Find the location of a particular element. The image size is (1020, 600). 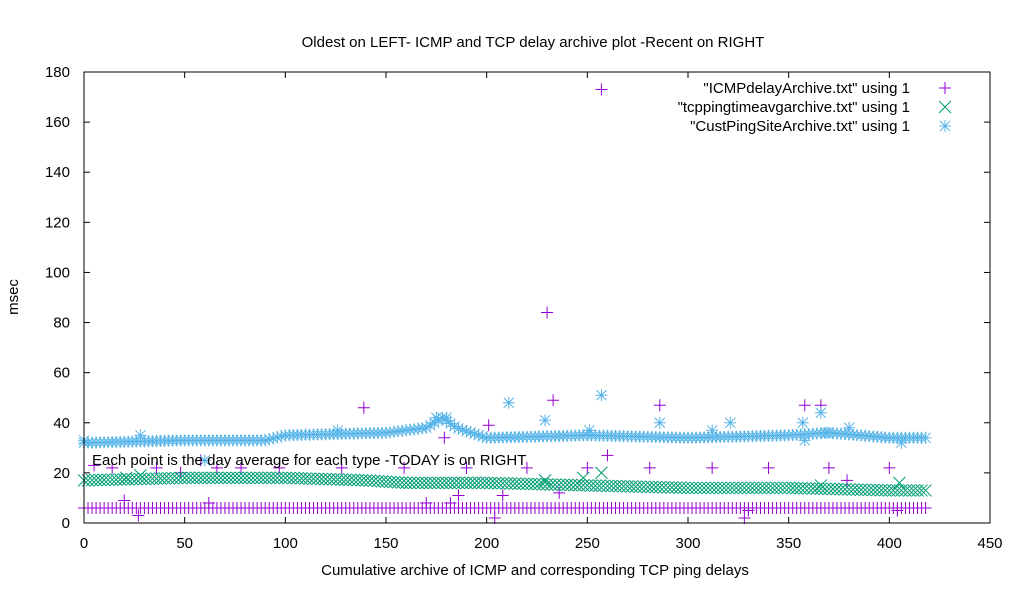

y-tick-label: 20 is located at coordinates (61, 473).